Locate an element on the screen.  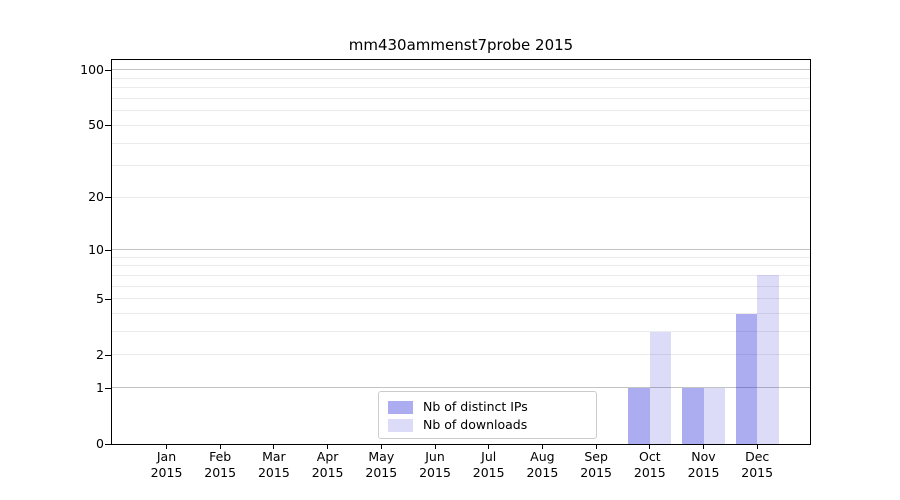
y-tick-label: 2 is located at coordinates (100, 354).